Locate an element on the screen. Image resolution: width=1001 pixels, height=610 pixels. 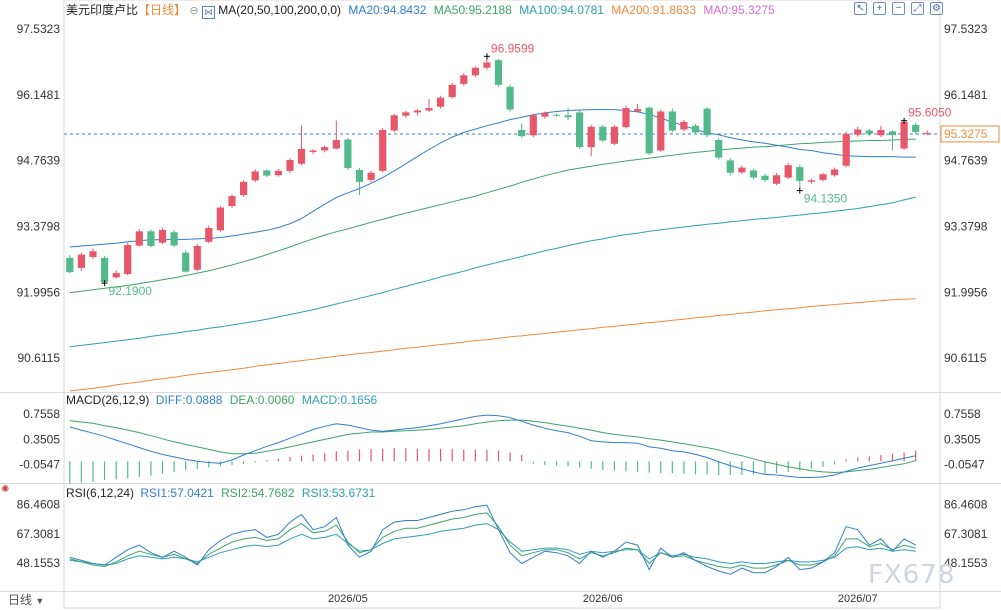
zoom-in-icon: + is located at coordinates (879, 8).